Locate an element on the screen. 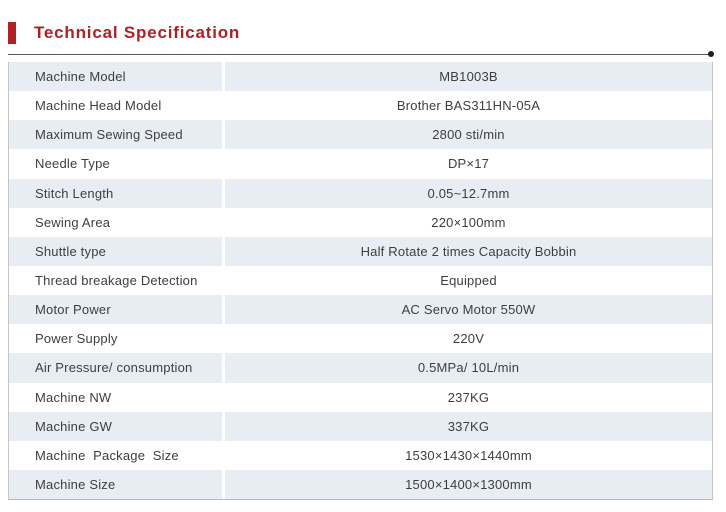 The image size is (726, 512). table-row: Machine NW 237KG is located at coordinates (360, 397).